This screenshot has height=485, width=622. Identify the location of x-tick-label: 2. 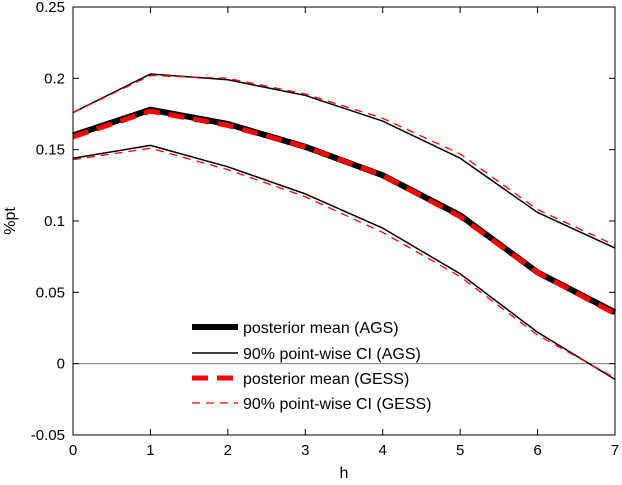
(228, 450).